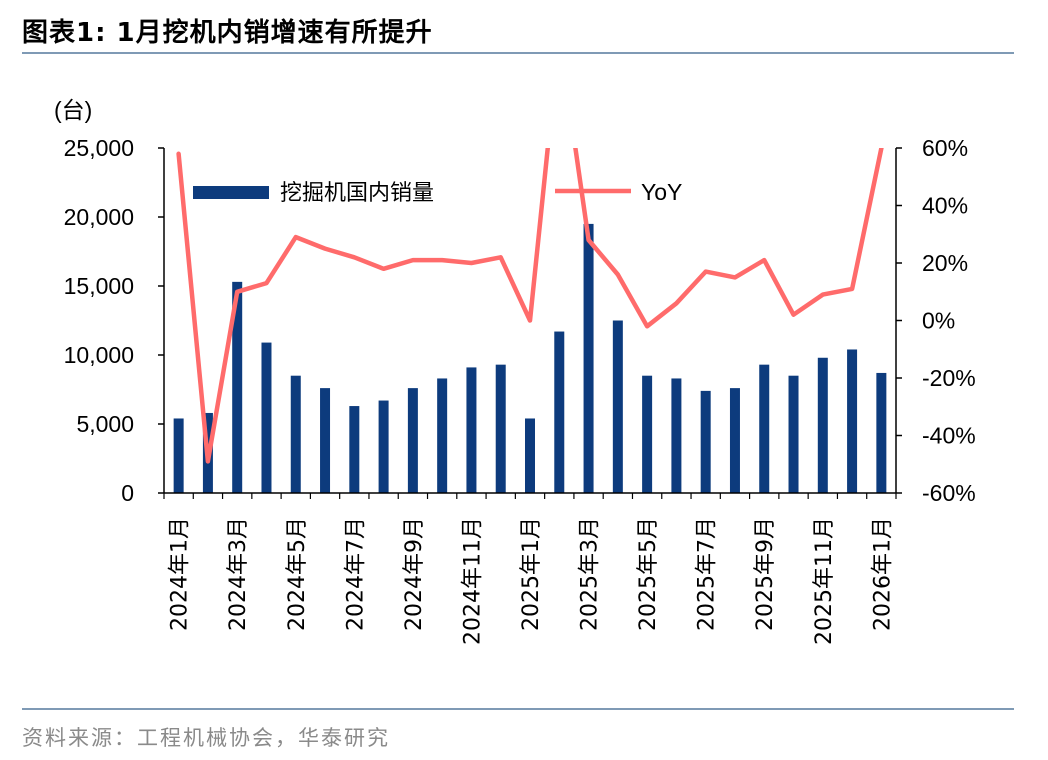 The width and height of the screenshot is (1048, 760). What do you see at coordinates (127, 493) in the screenshot?
I see `left-tick-label: 0` at bounding box center [127, 493].